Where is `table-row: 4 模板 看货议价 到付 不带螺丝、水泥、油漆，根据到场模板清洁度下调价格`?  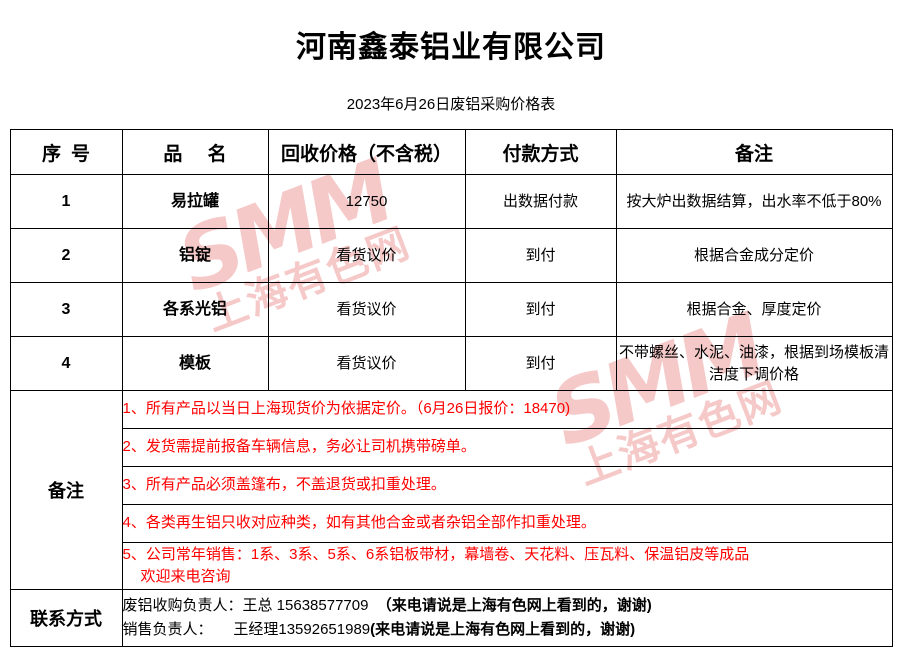 table-row: 4 模板 看货议价 到付 不带螺丝、水泥、油漆，根据到场模板清洁度下调价格 is located at coordinates (451, 363).